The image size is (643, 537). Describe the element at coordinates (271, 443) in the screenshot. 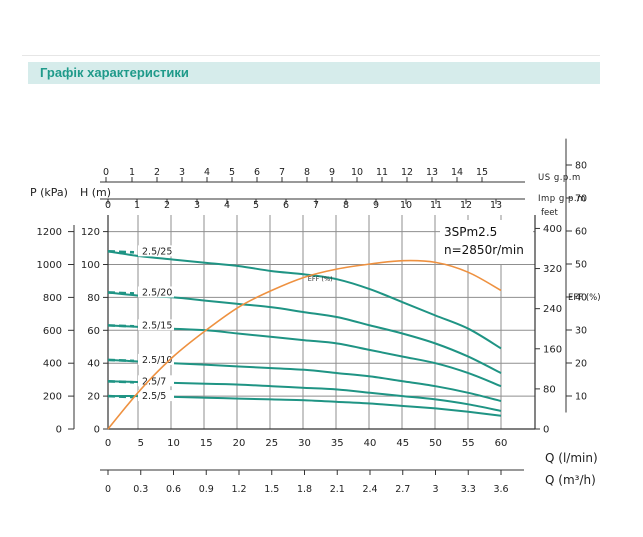

I see `q-lmin-tick-label: 25` at that location.